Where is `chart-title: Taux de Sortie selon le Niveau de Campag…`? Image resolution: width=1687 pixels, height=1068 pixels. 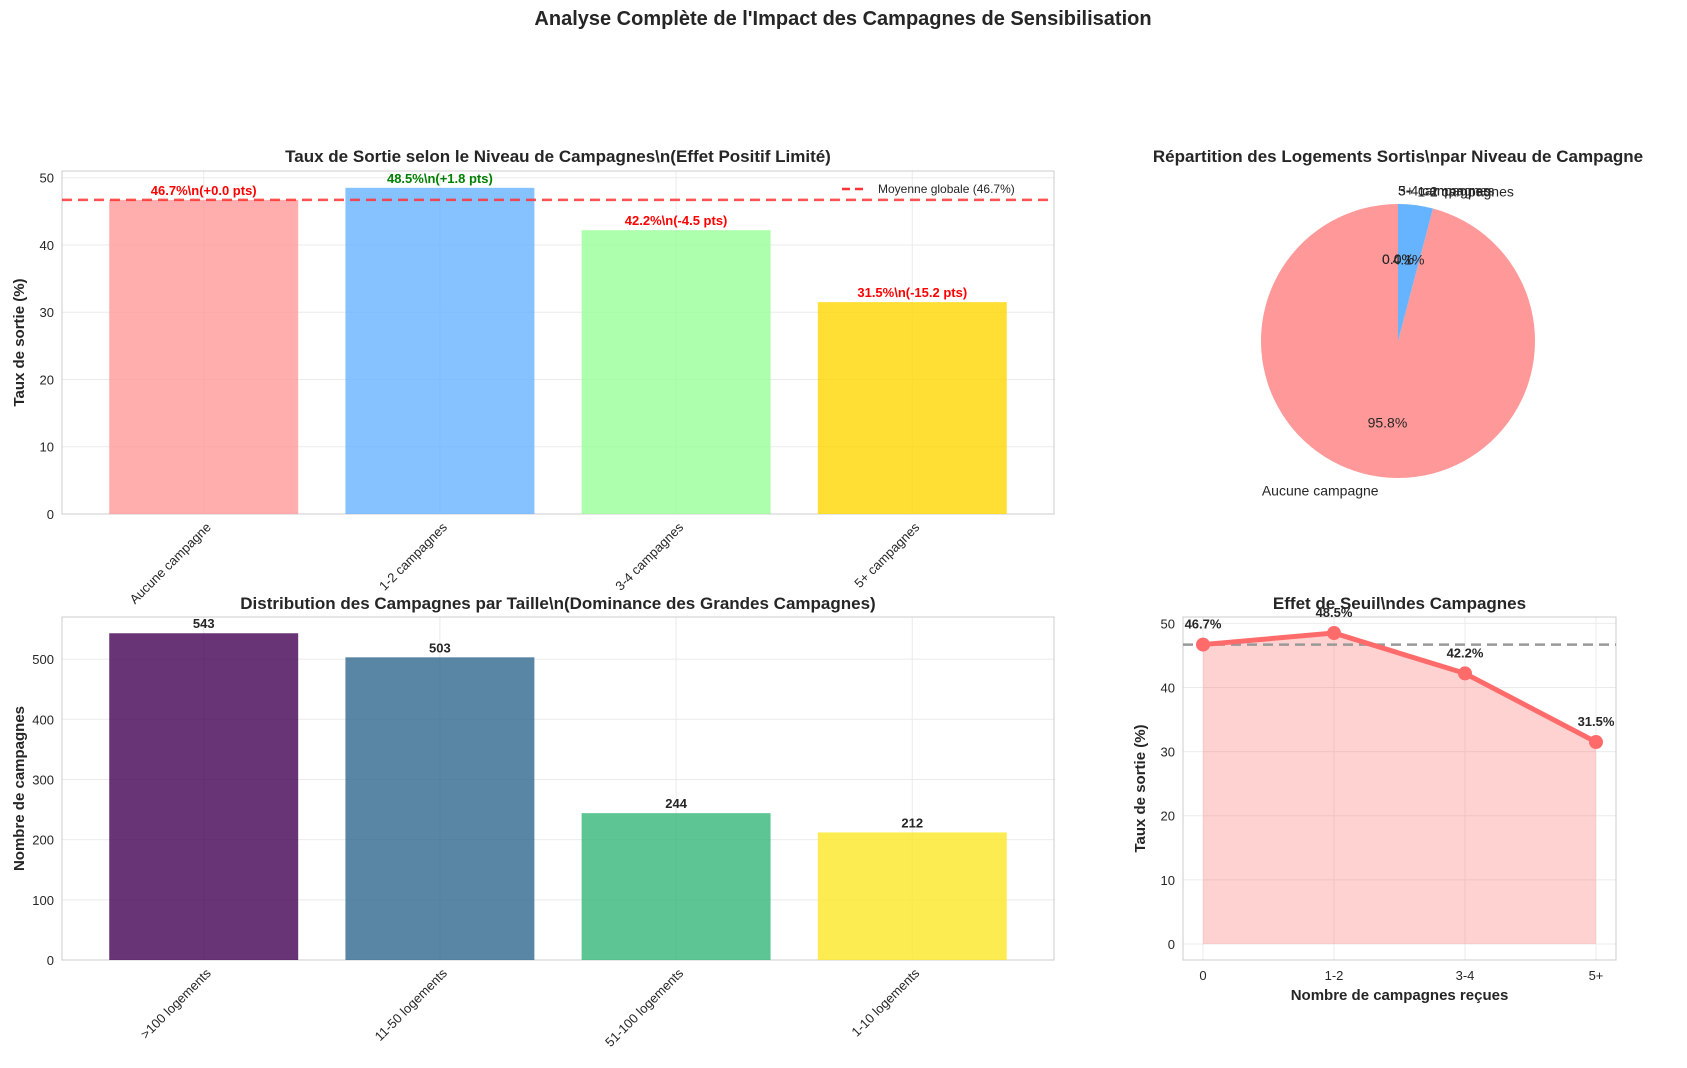 chart-title: Taux de Sortie selon le Niveau de Campag… is located at coordinates (558, 156).